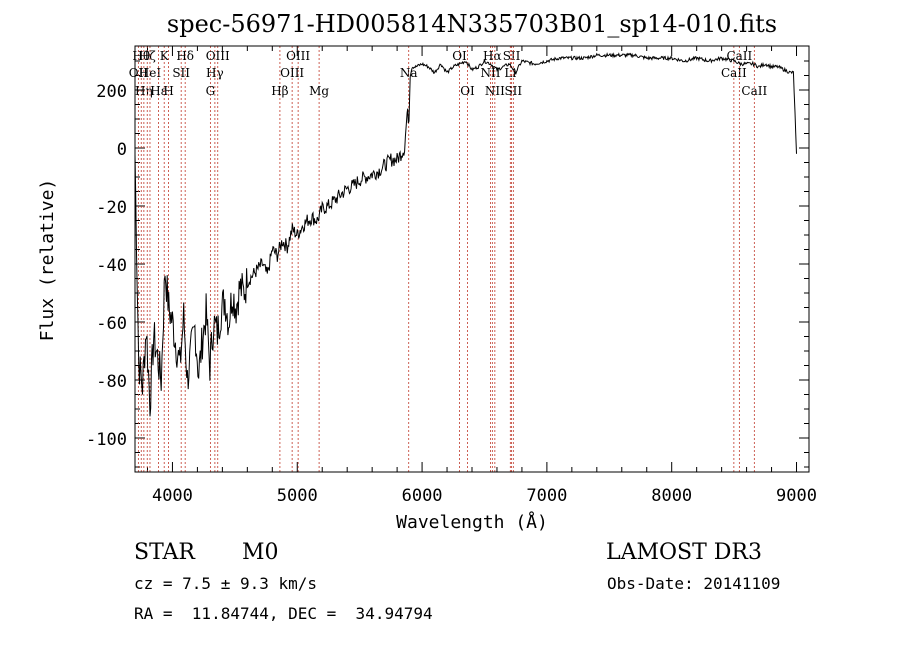 This screenshot has width=900, height=649. What do you see at coordinates (796, 496) in the screenshot?
I see `x-tick-label: 9000` at bounding box center [796, 496].